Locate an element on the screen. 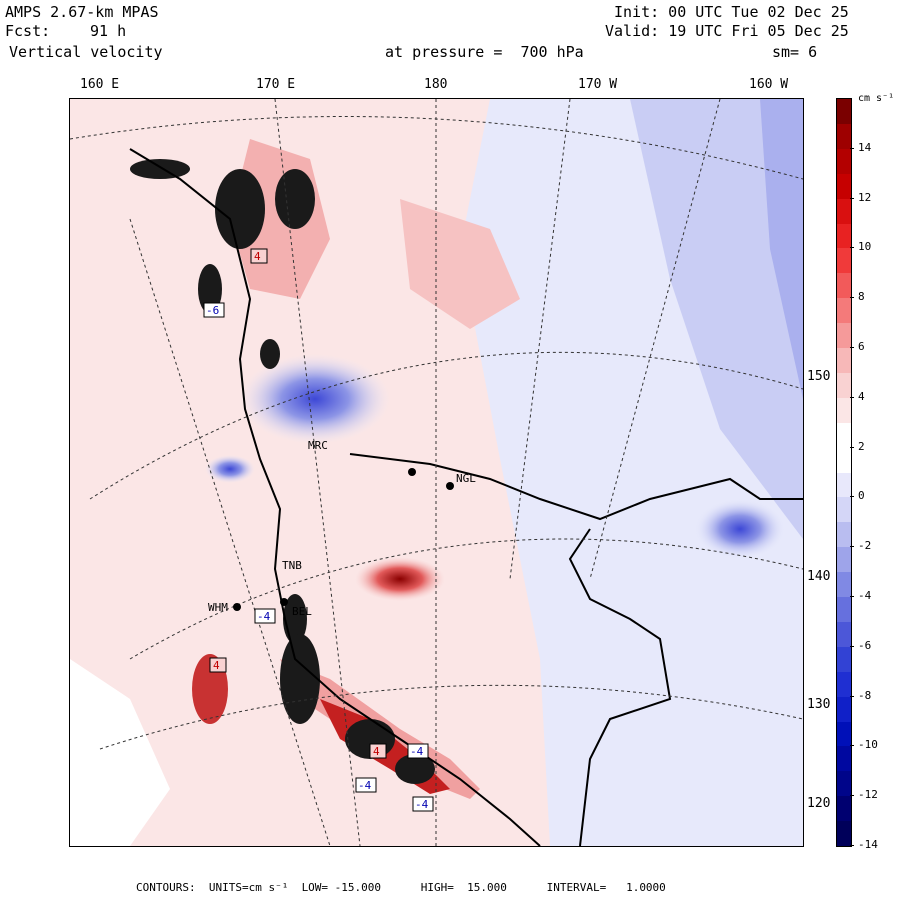  station-mrc-marker is located at coordinates (412, 472).